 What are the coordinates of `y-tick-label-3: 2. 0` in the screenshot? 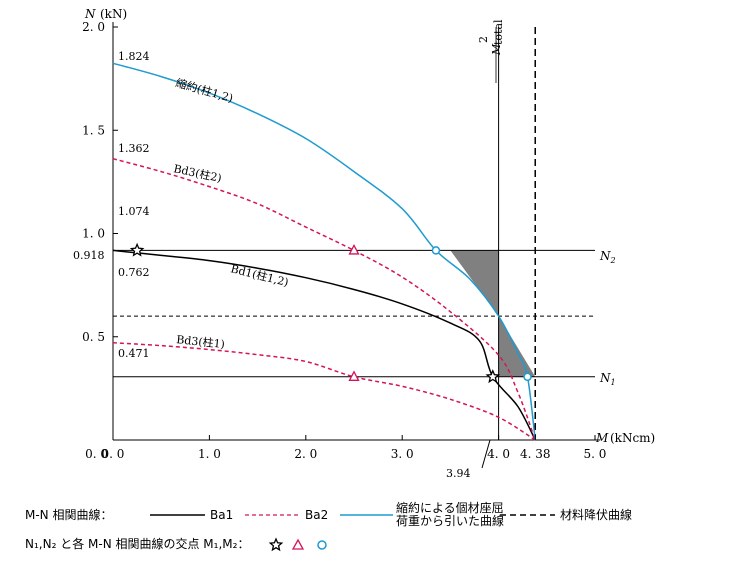 It's located at (93, 27).